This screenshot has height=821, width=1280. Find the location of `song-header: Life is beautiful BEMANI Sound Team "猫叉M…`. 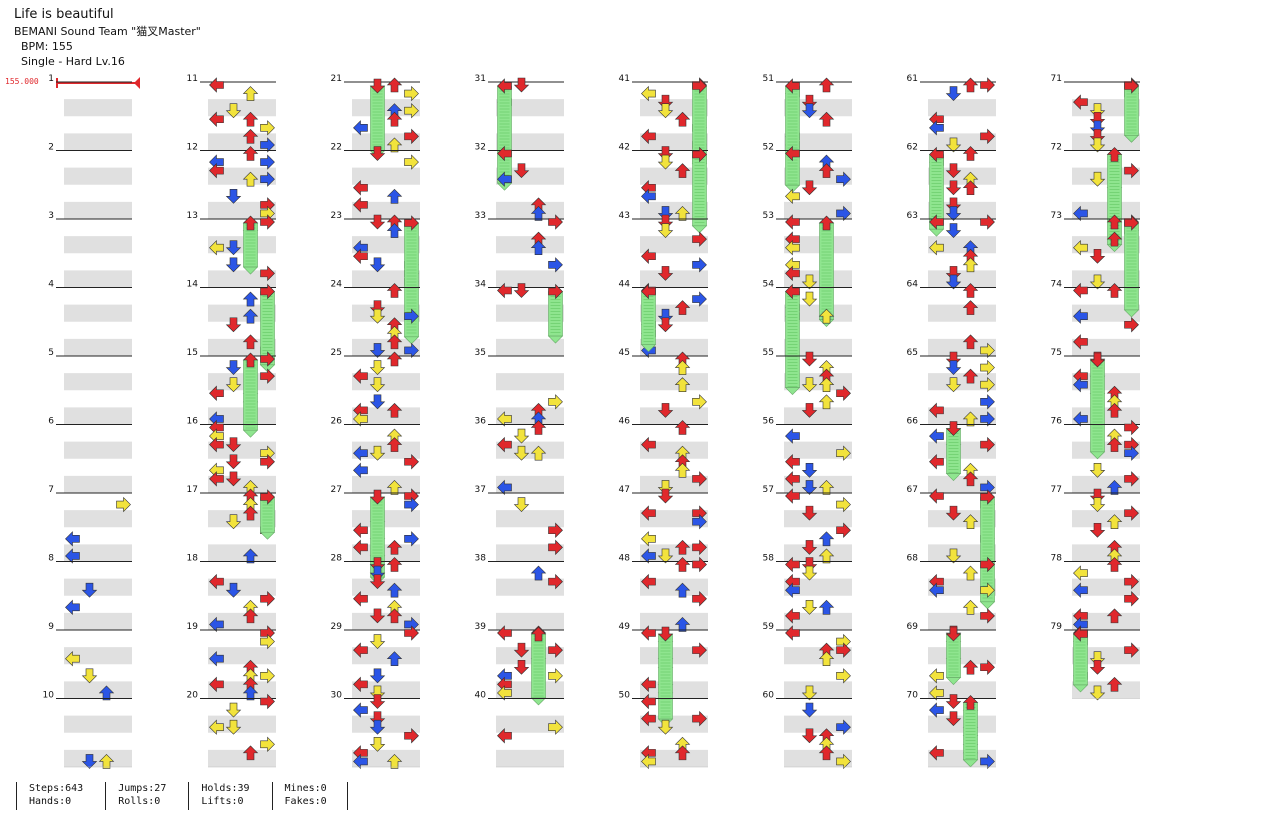

song-header: Life is beautiful BEMANI Sound Team "猫叉M… is located at coordinates (107, 37).